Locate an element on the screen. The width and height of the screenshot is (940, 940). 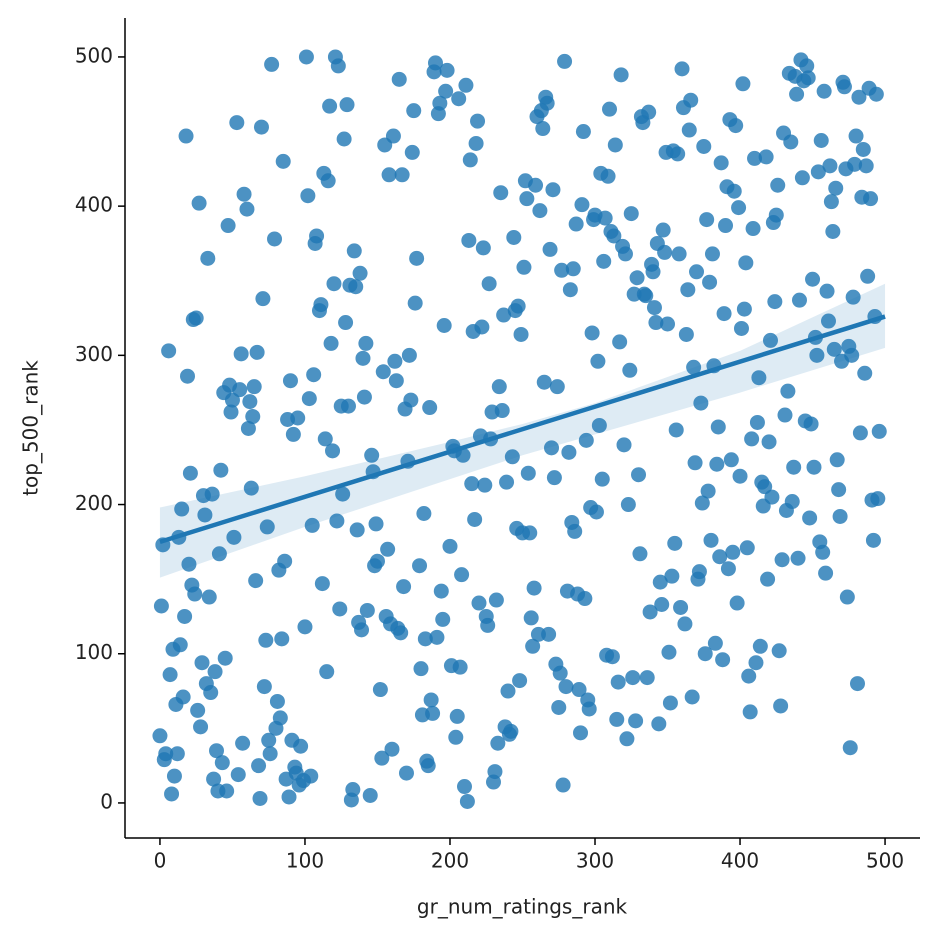
x-tick-label: 0 is located at coordinates (160, 861).